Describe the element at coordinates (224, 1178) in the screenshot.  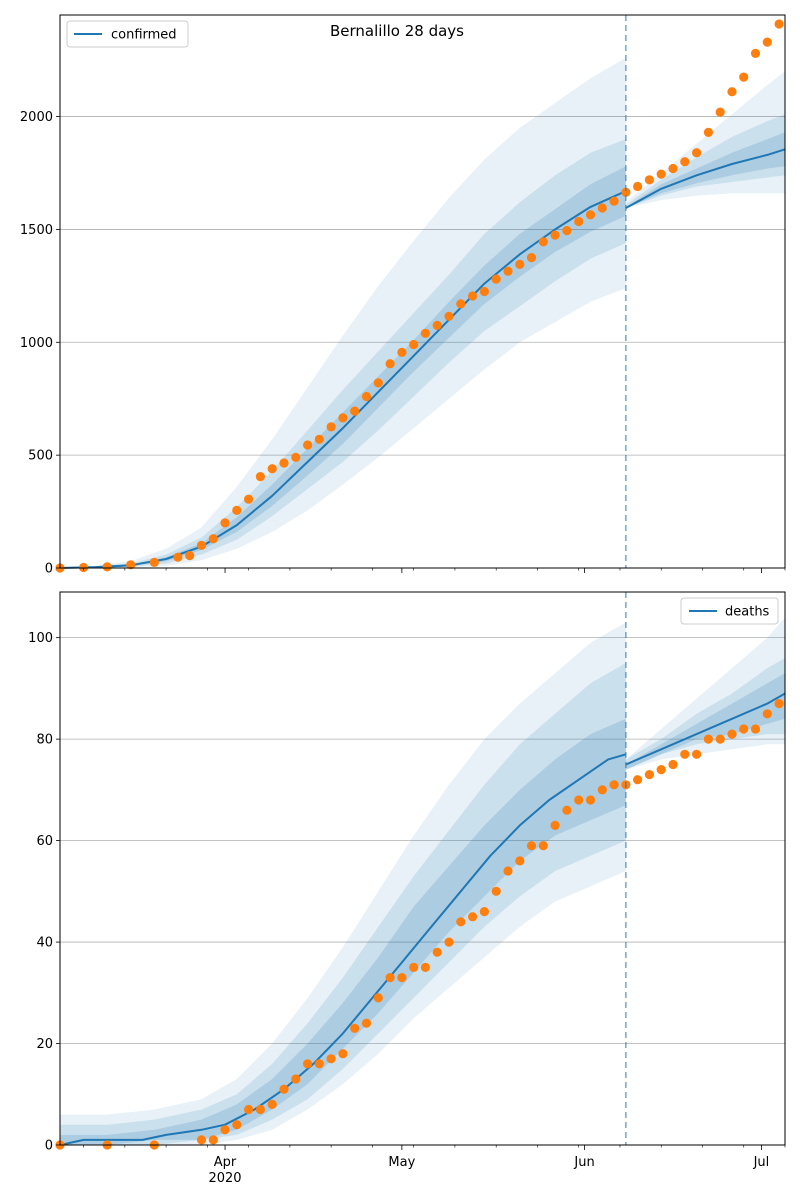
I see `x-tick-year-label: 2020` at that location.